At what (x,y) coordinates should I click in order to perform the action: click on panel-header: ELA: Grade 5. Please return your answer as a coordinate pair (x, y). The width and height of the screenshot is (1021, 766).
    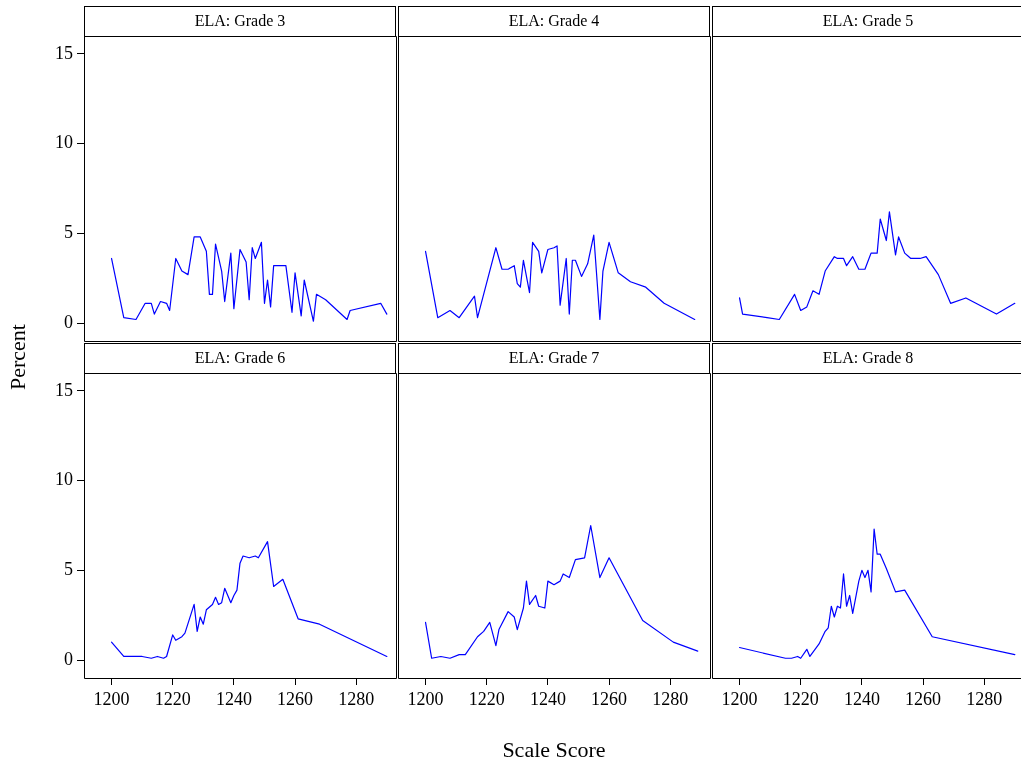
    Looking at the image, I should click on (866, 21).